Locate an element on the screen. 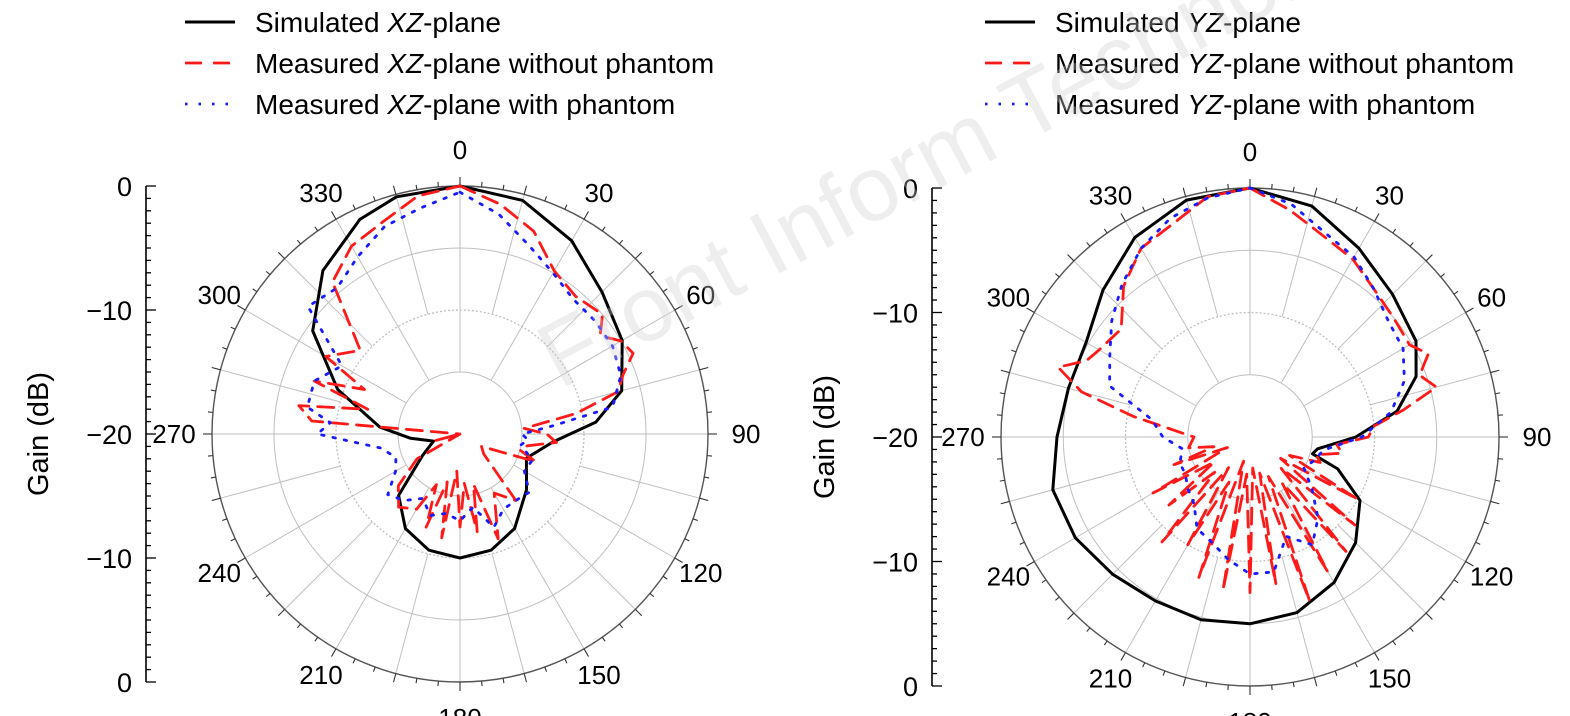  angle-label: 330 is located at coordinates (1110, 195).